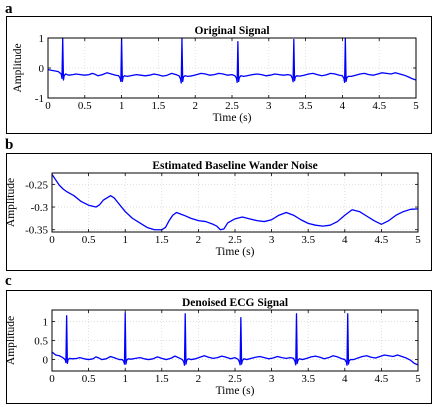  What do you see at coordinates (9, 145) in the screenshot?
I see `panel-letter-b: b` at bounding box center [9, 145].